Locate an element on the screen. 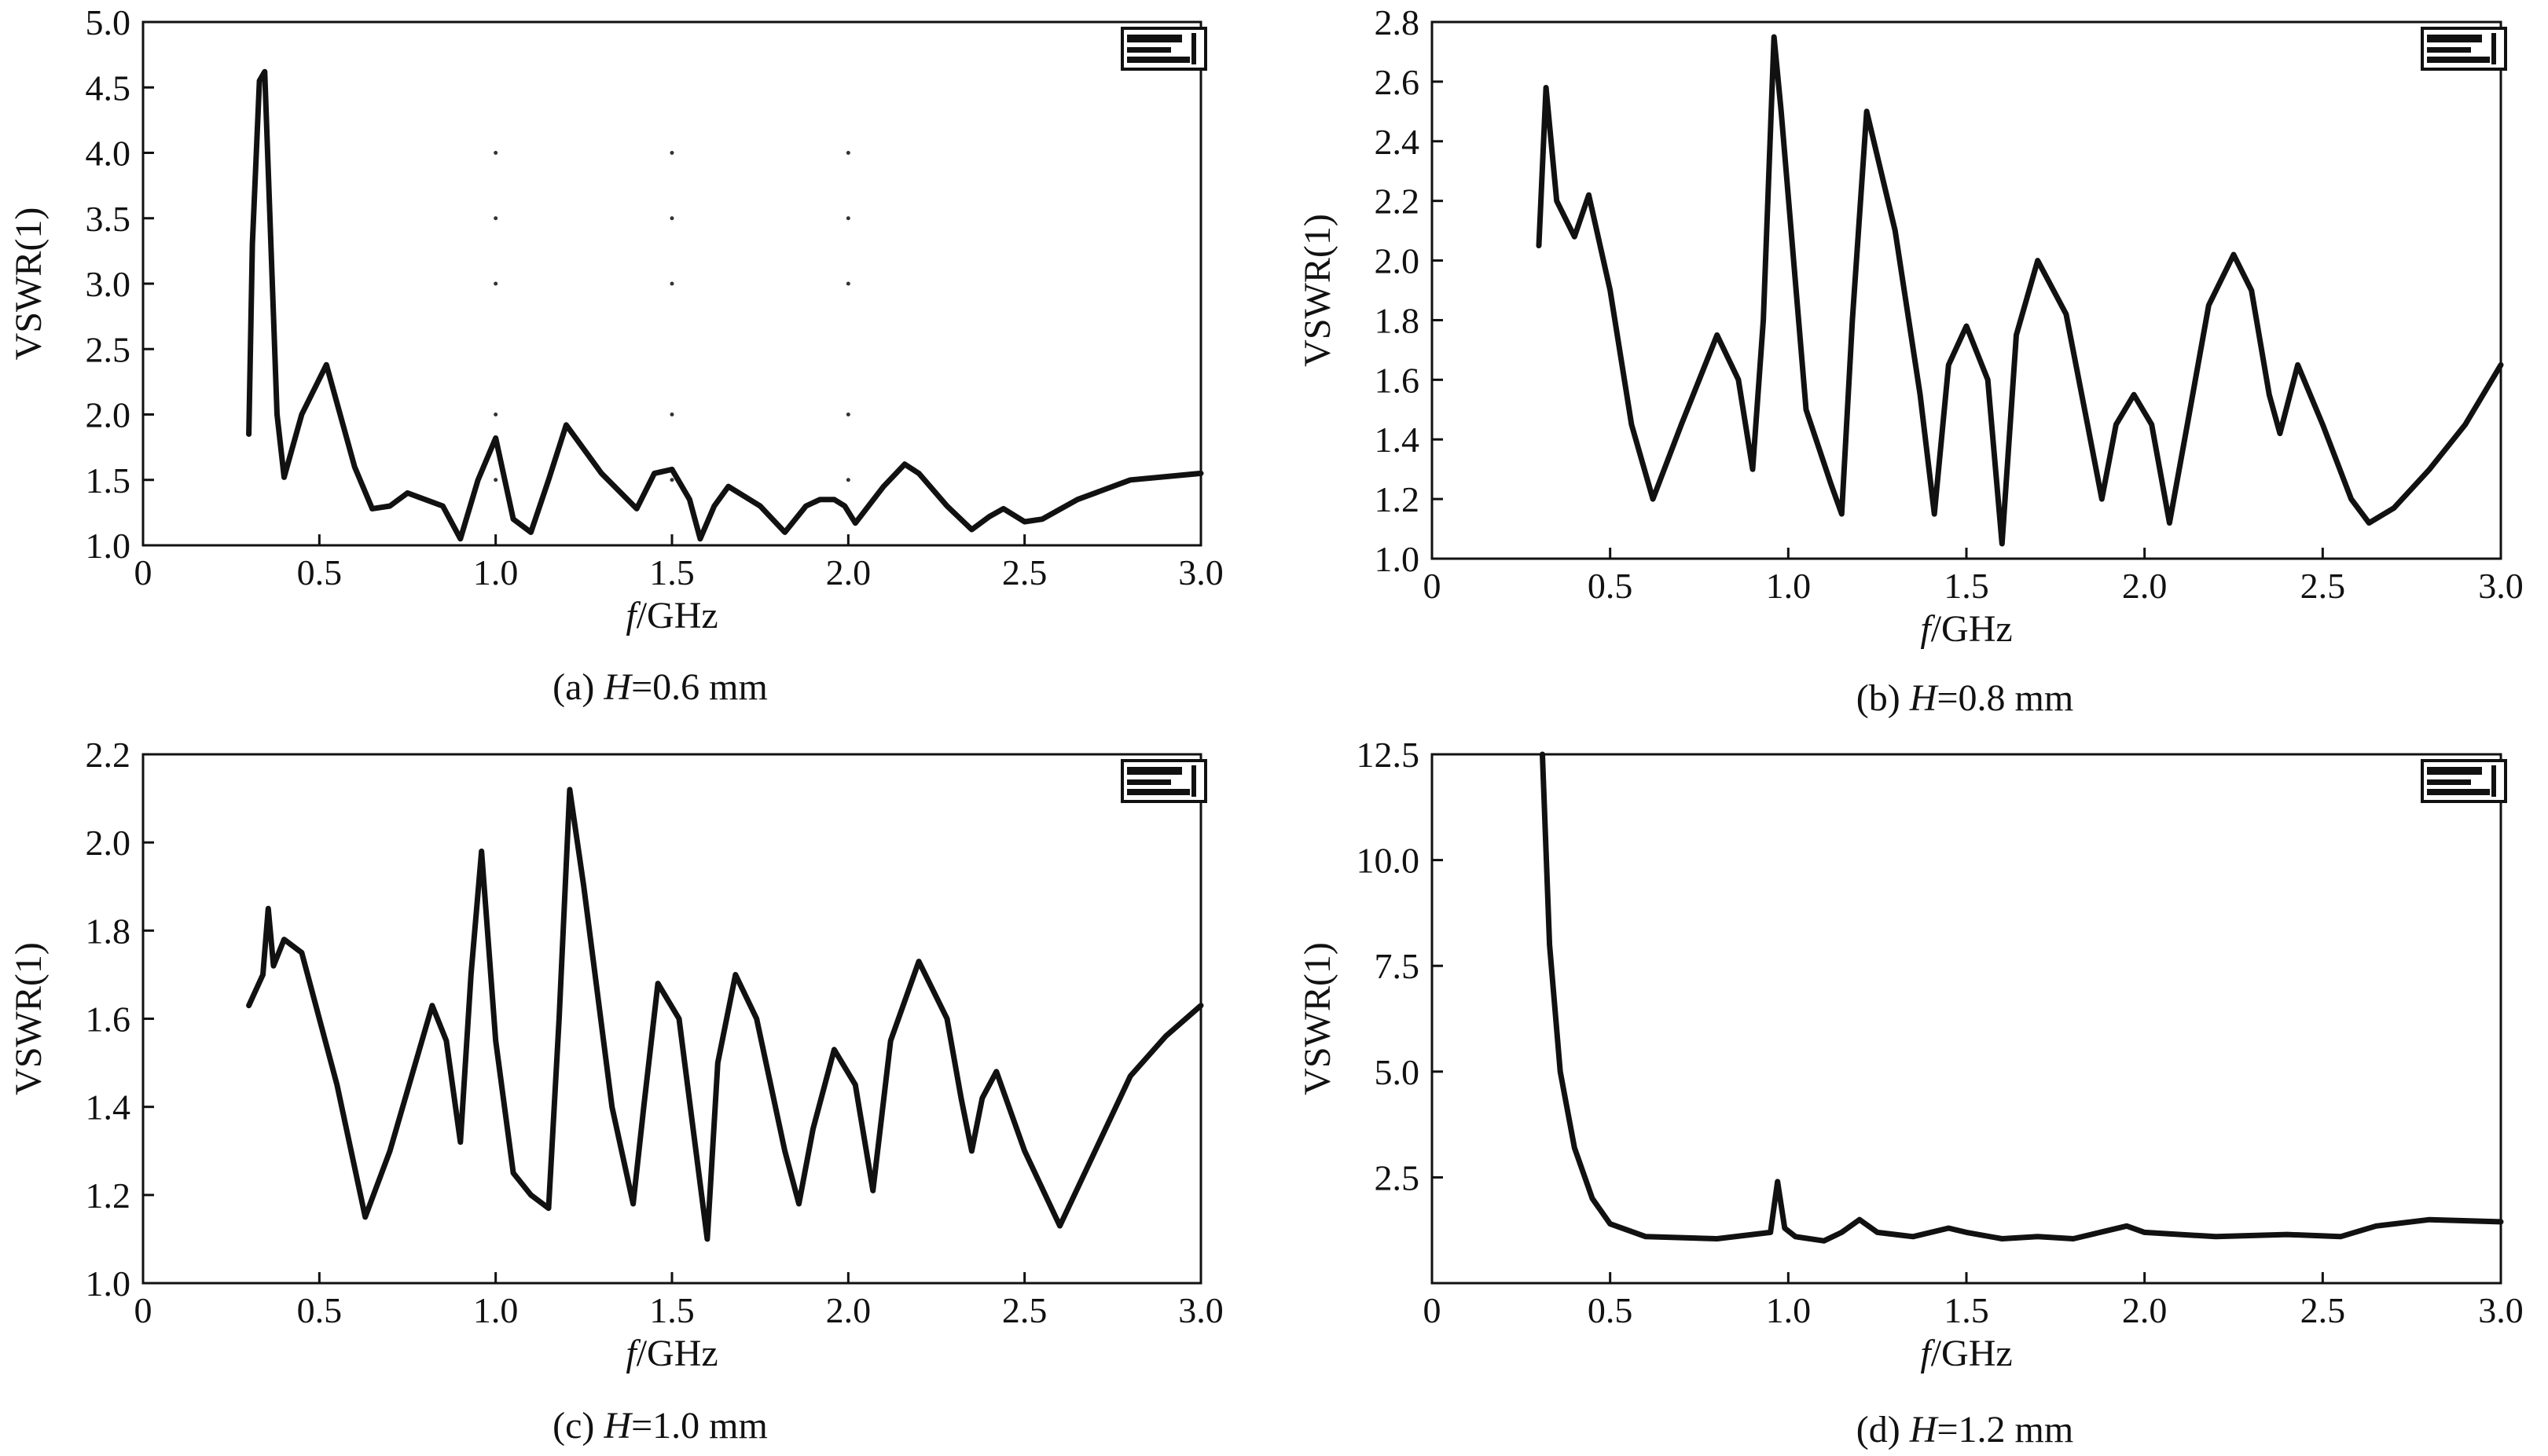  y-tick-label: 4.0 is located at coordinates (109, 154).